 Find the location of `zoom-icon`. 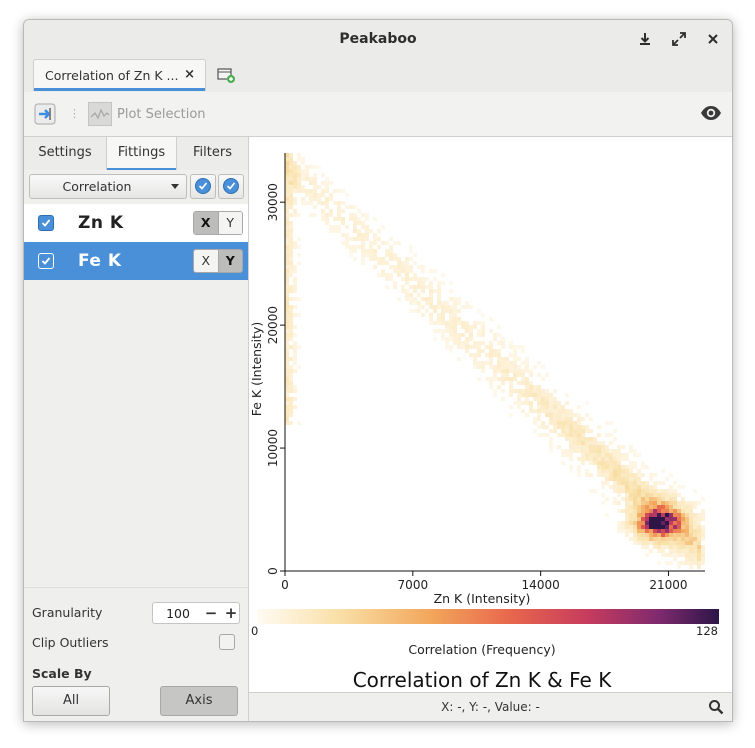

zoom-icon is located at coordinates (716, 707).